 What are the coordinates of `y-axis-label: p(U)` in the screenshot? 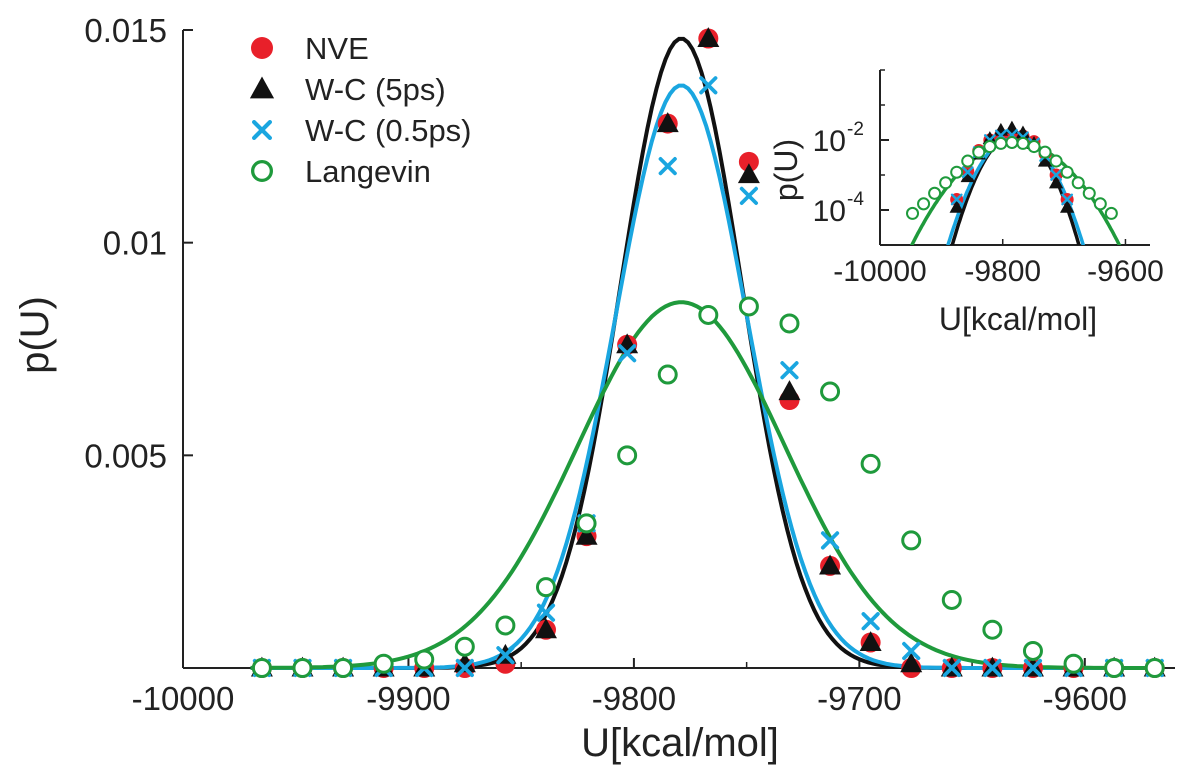 It's located at (35, 335).